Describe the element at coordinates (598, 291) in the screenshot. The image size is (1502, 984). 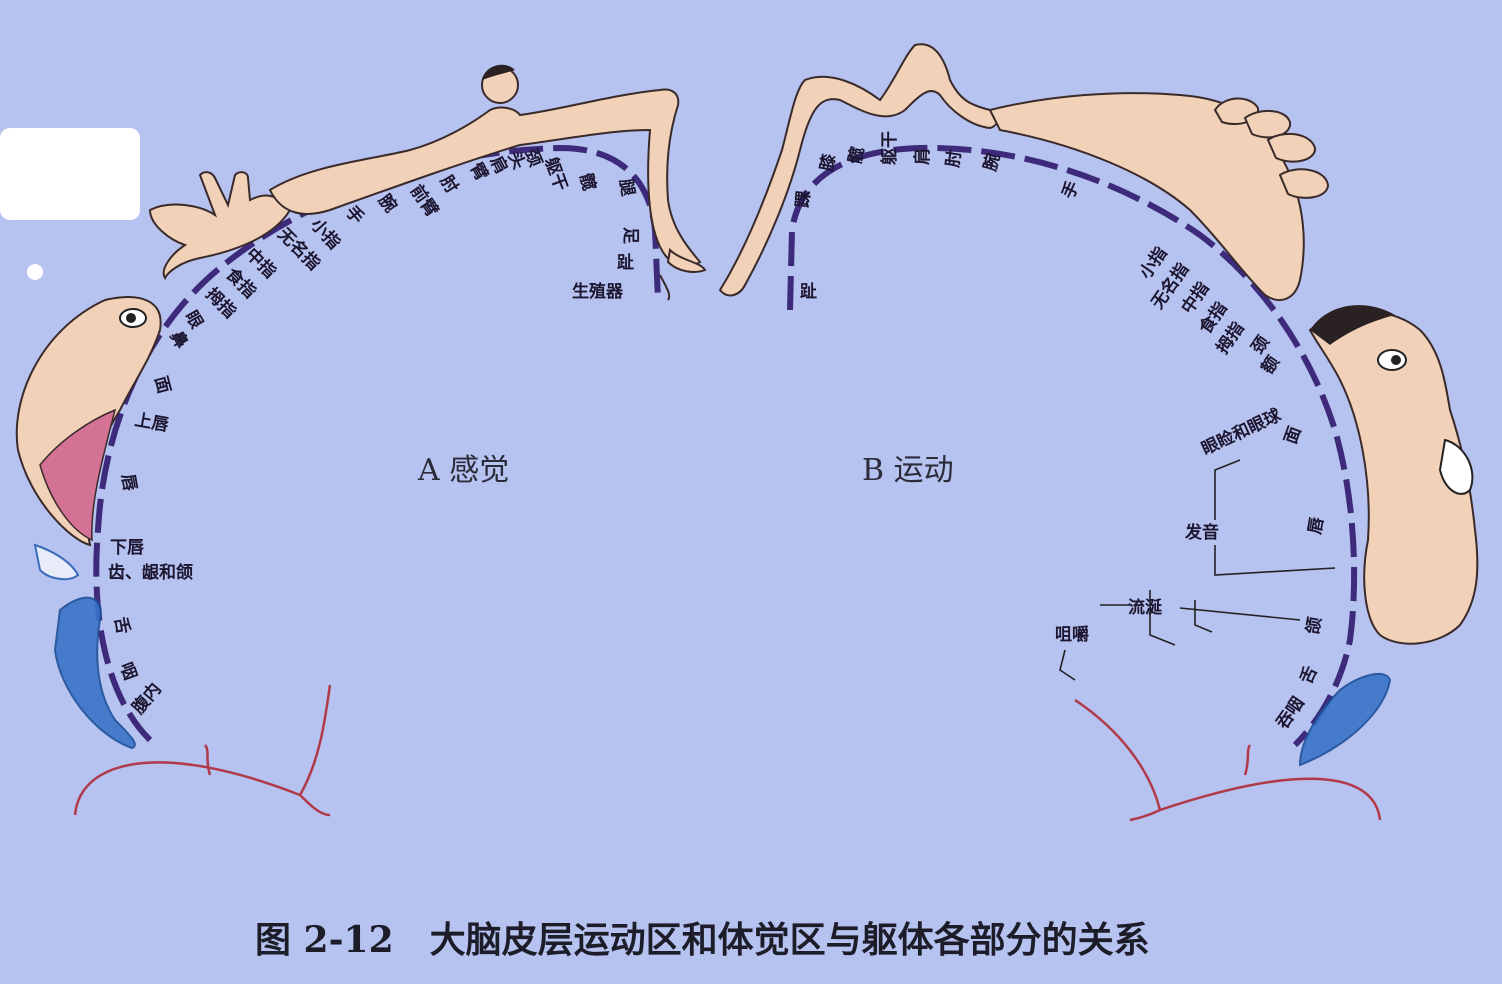
I see `a-label-genitals: 生殖器` at that location.